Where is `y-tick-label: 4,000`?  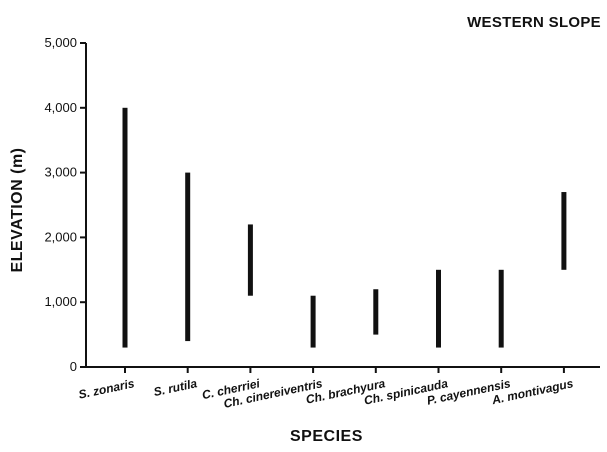
y-tick-label: 4,000 is located at coordinates (60, 107).